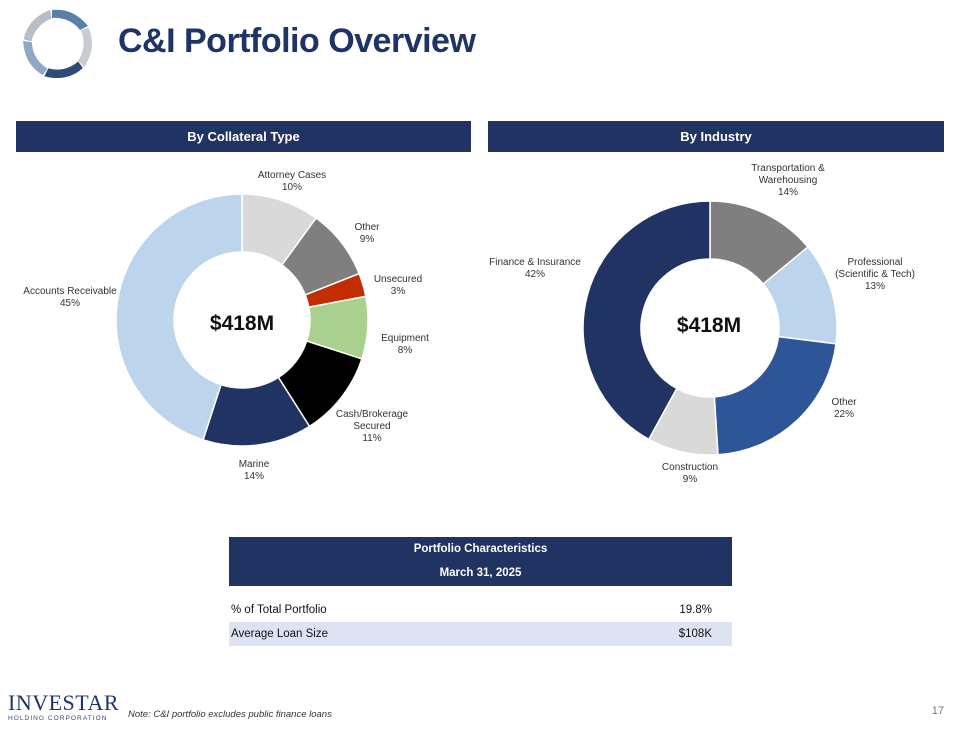 The width and height of the screenshot is (960, 730). What do you see at coordinates (70, 19) in the screenshot?
I see `logo-blade` at bounding box center [70, 19].